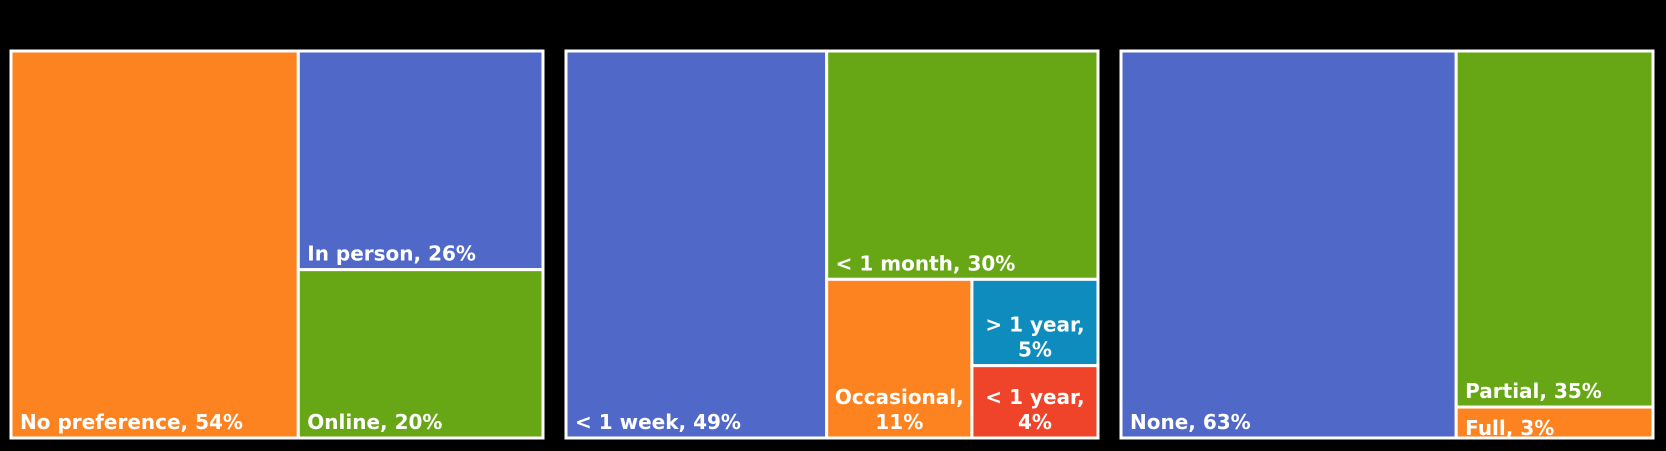 The image size is (1666, 451). I want to click on tile-label: < 1 year, 4%, so click(1034, 409).